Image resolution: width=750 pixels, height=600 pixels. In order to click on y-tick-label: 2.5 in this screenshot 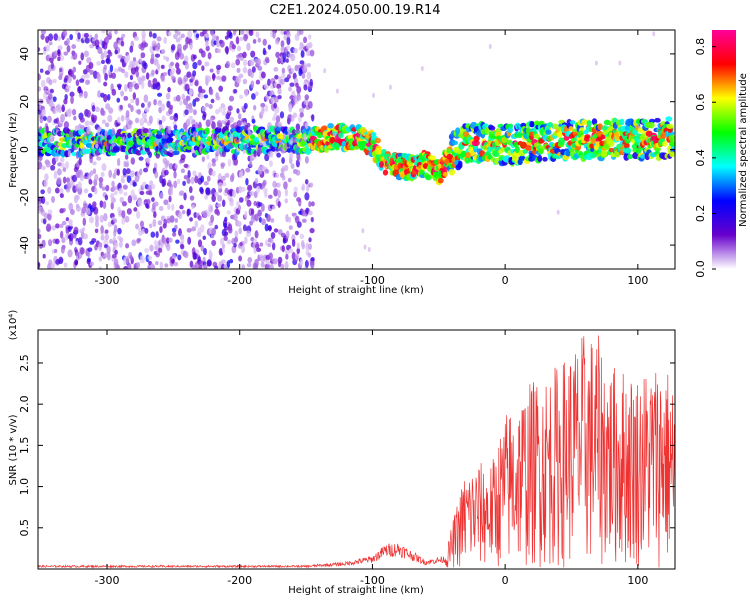, I will do `click(24, 363)`.